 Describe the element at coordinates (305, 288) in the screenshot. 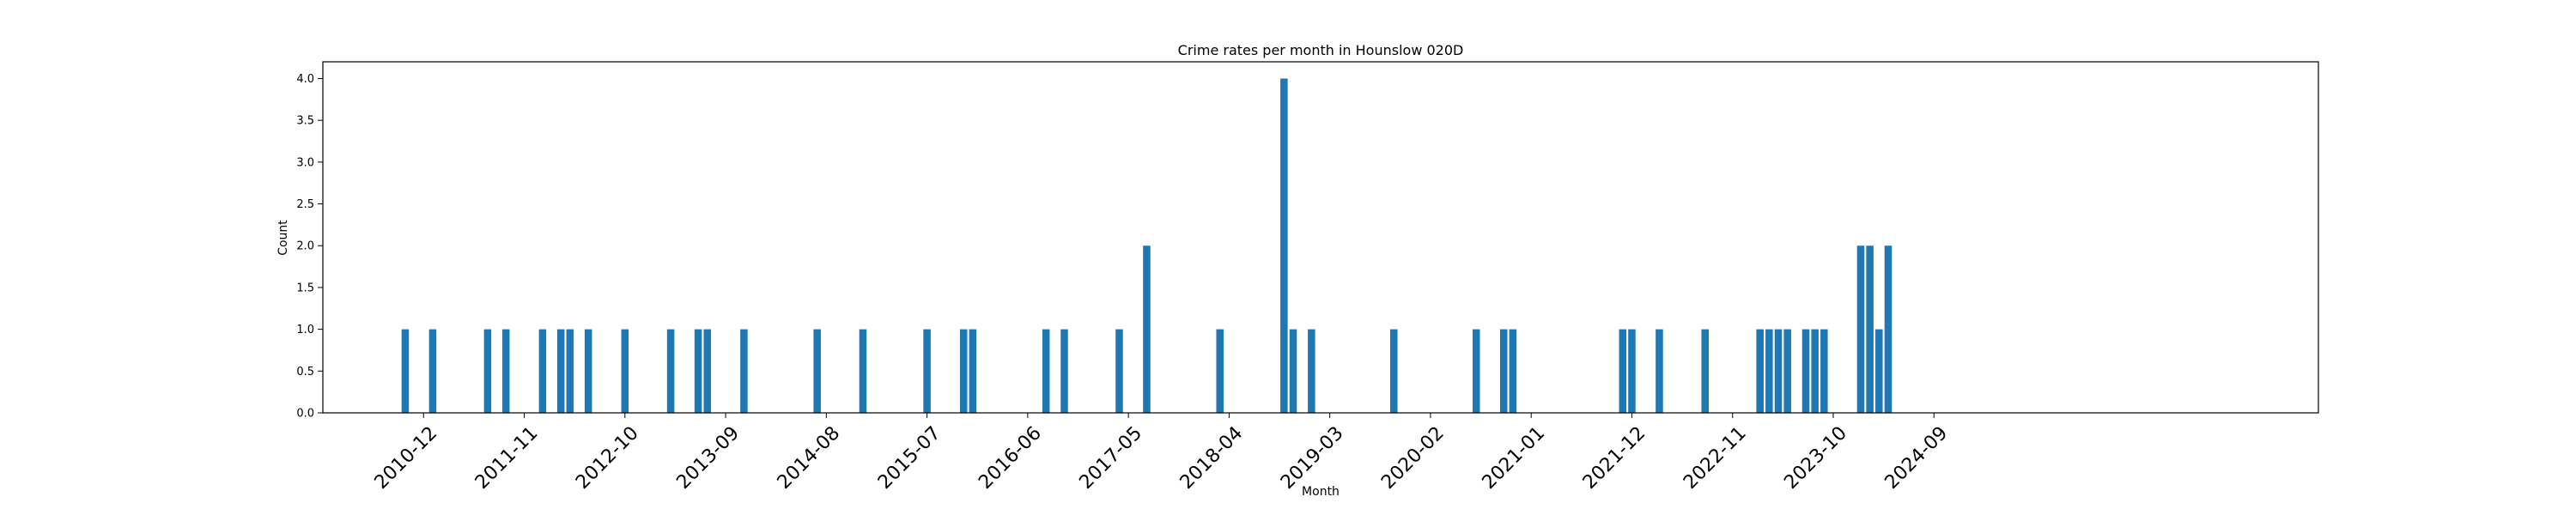

I see `y-tick-label: 1.5` at that location.